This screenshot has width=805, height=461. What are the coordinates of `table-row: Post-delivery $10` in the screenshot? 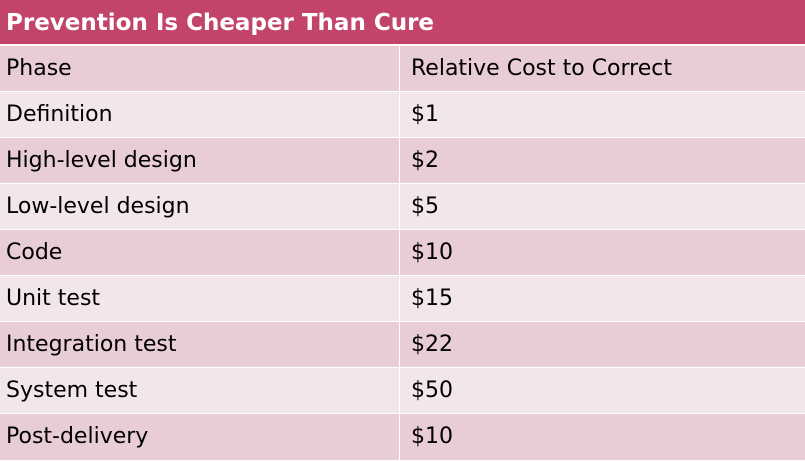 It's located at (402, 437).